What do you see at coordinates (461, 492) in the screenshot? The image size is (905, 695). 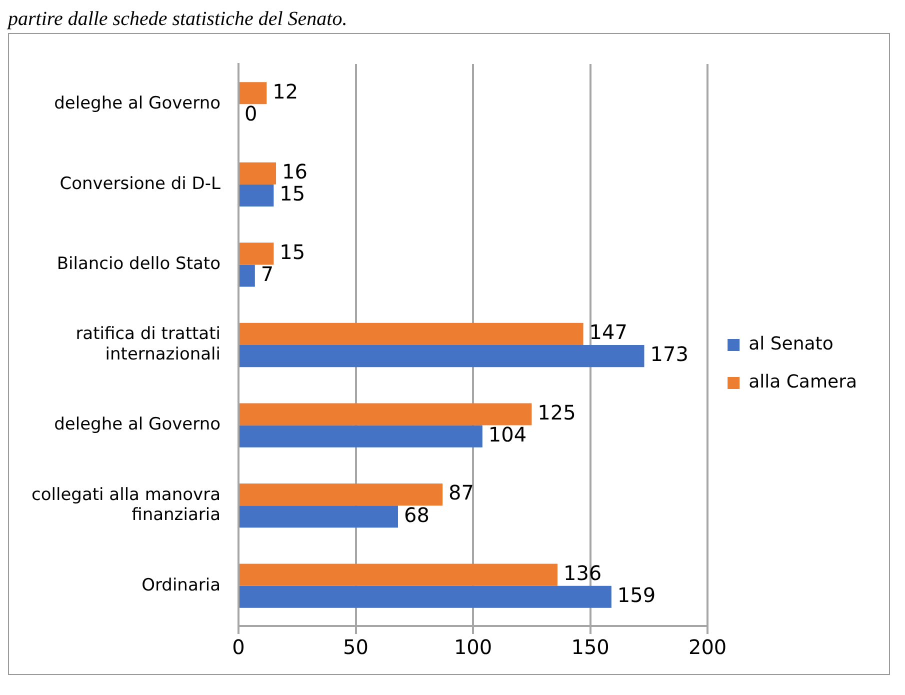 I see `data-label: 87` at bounding box center [461, 492].